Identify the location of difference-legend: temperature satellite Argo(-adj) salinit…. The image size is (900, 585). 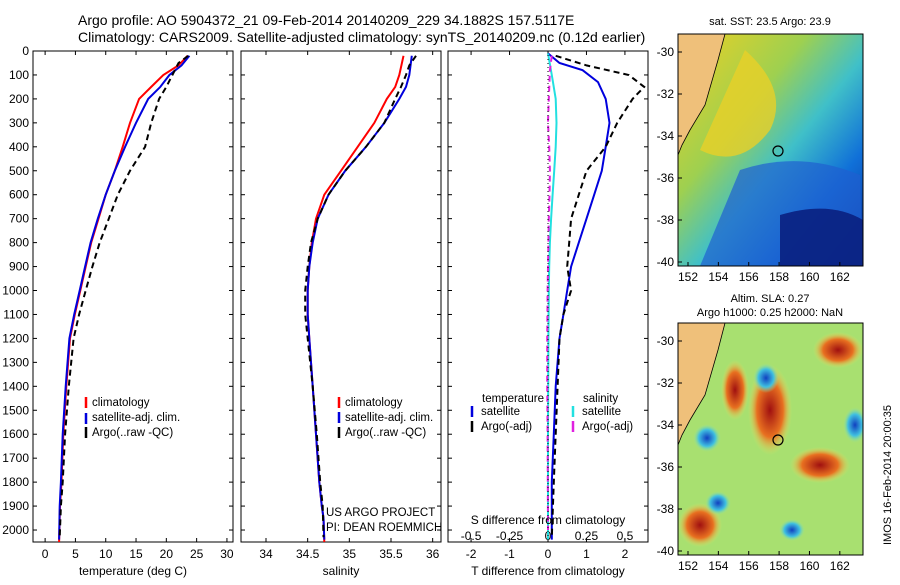
(551, 413).